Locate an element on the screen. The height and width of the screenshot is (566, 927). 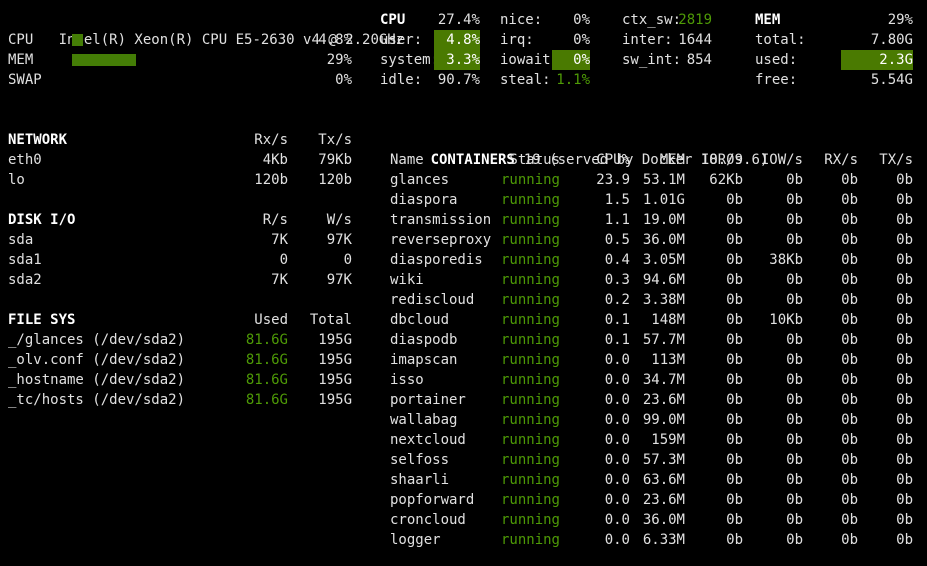
container-mem-cell: 113M is located at coordinates (668, 360).